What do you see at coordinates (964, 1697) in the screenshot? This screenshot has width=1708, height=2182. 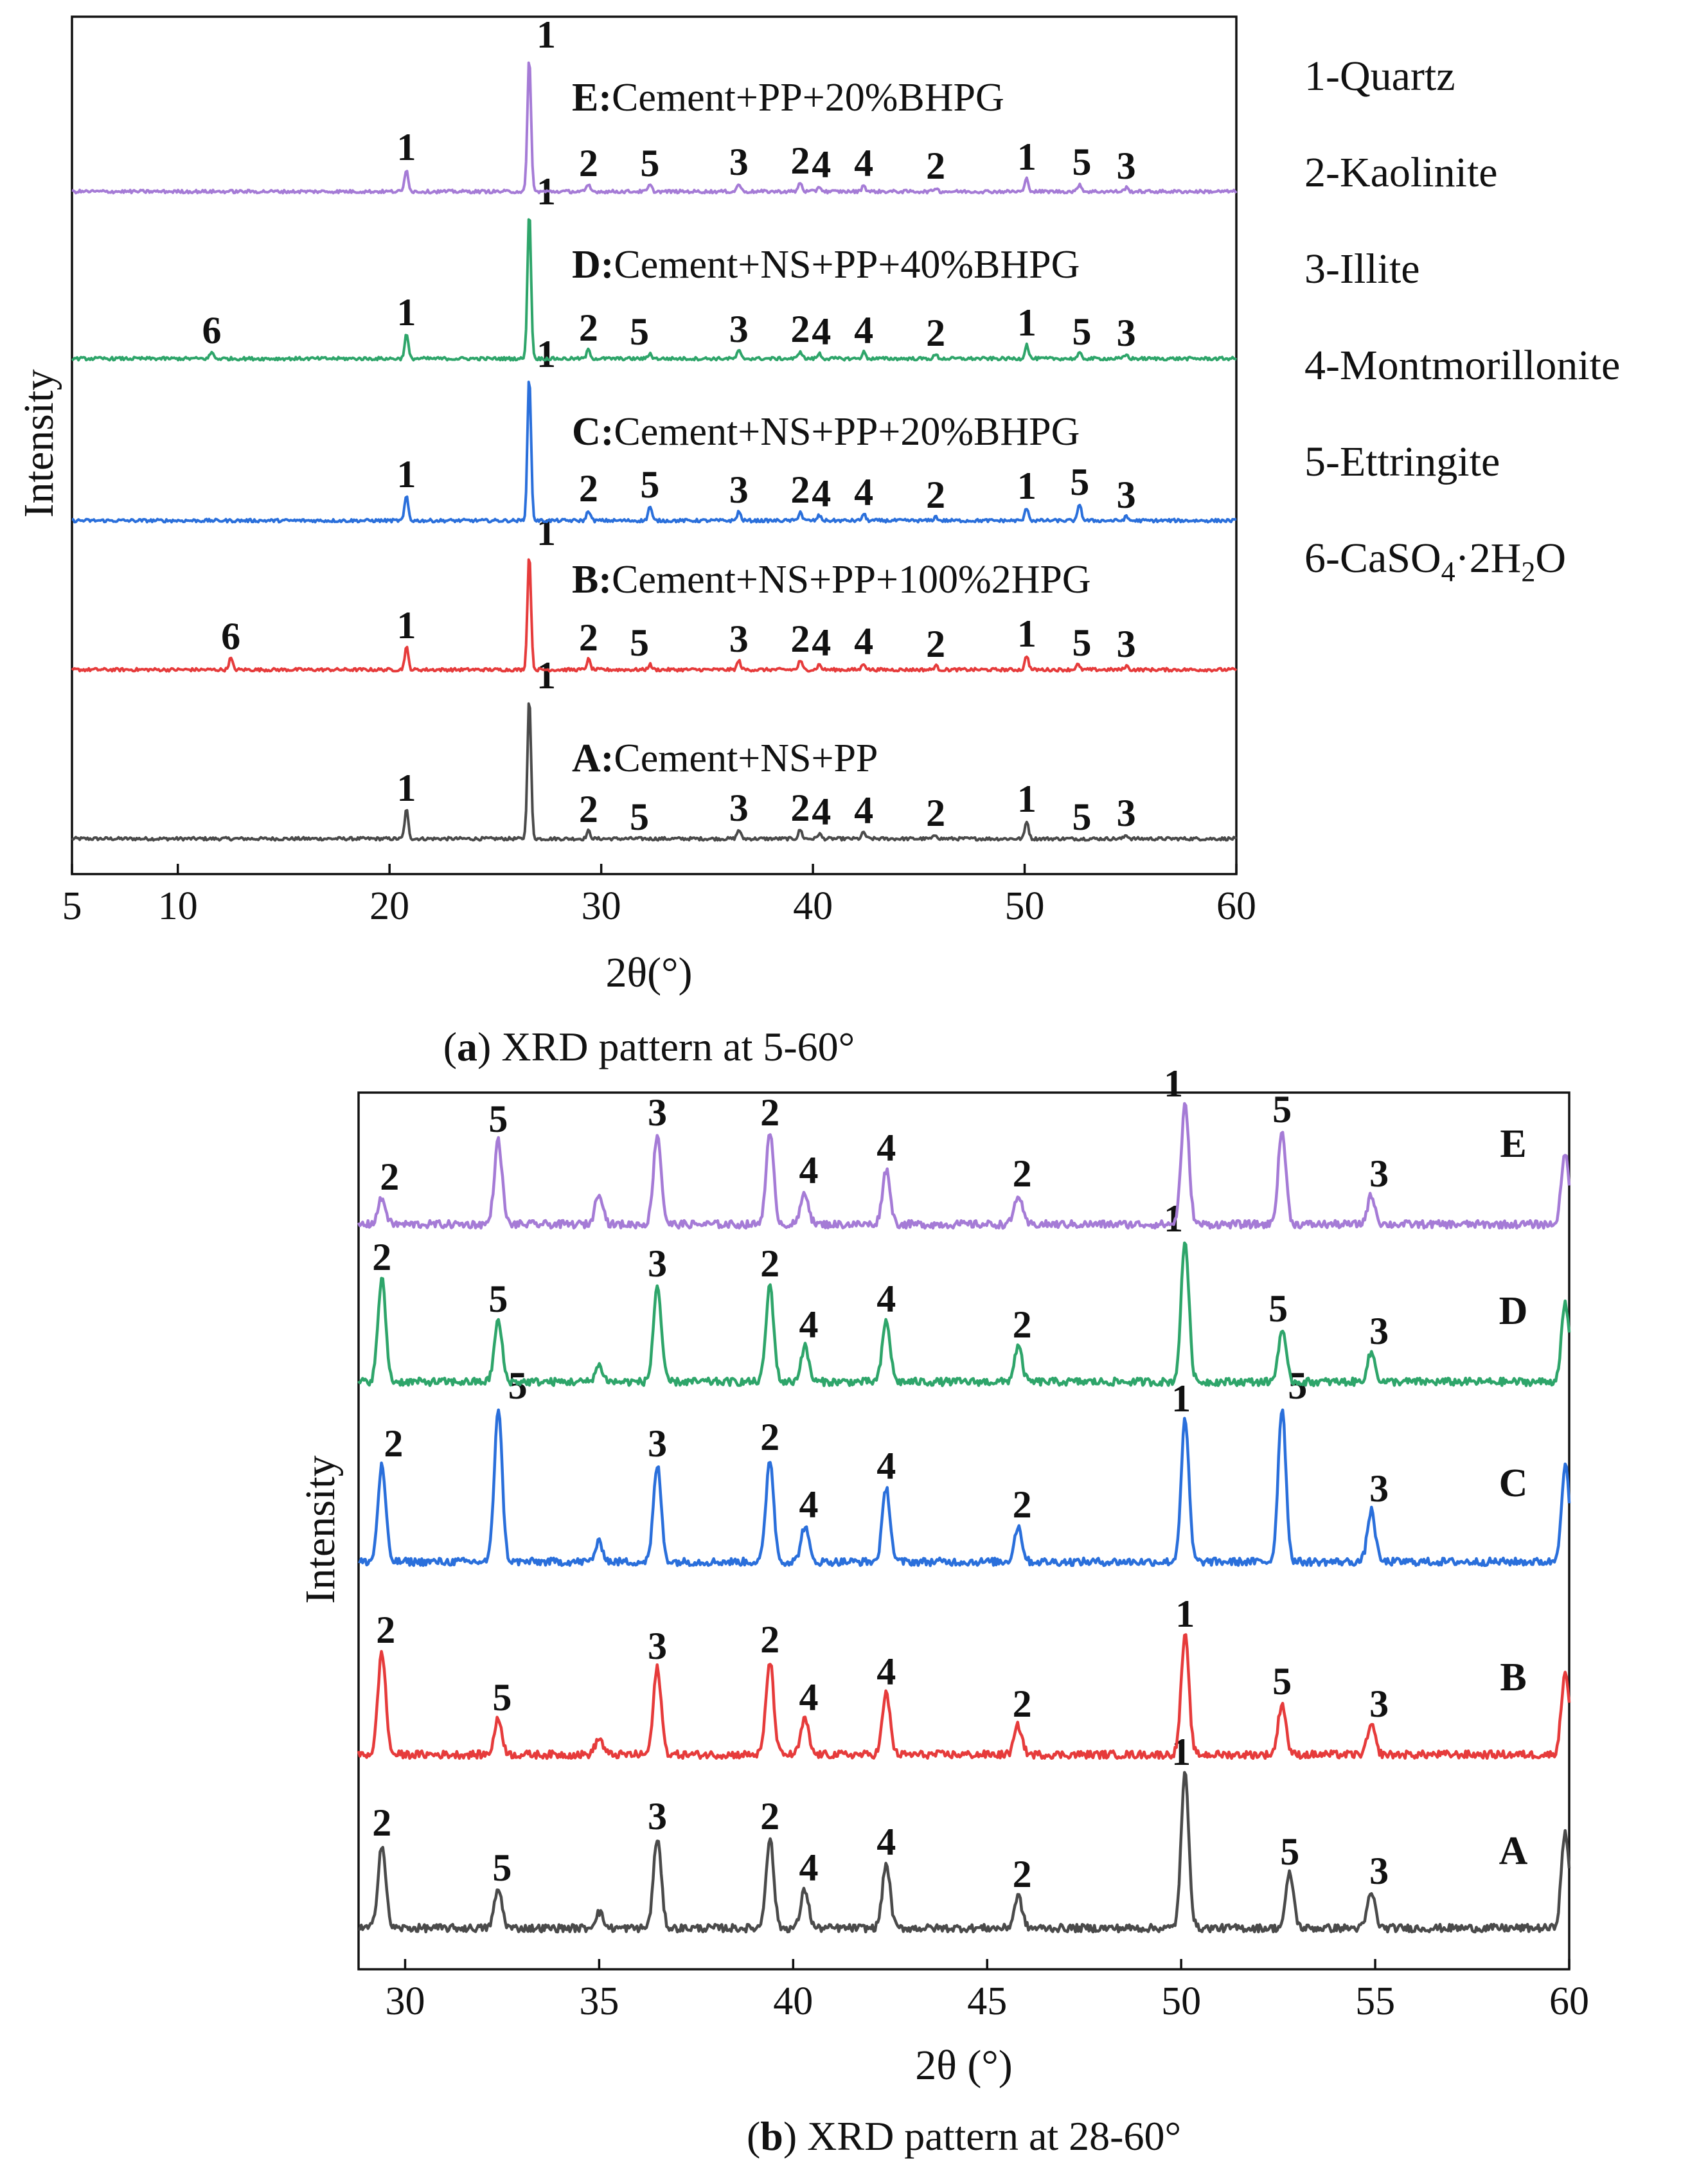 I see `series-B-trace` at bounding box center [964, 1697].